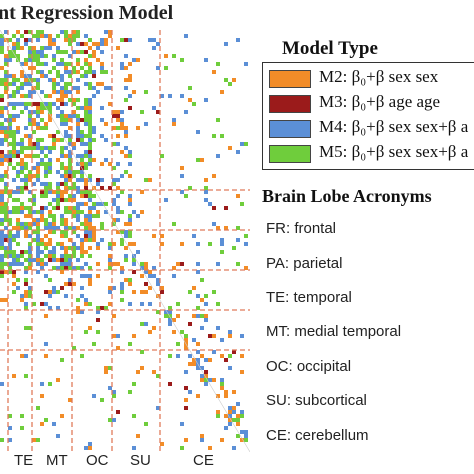 The image size is (474, 474). Describe the element at coordinates (371, 104) in the screenshot. I see `legend-item-m3: M3: β₀+β age age` at that location.